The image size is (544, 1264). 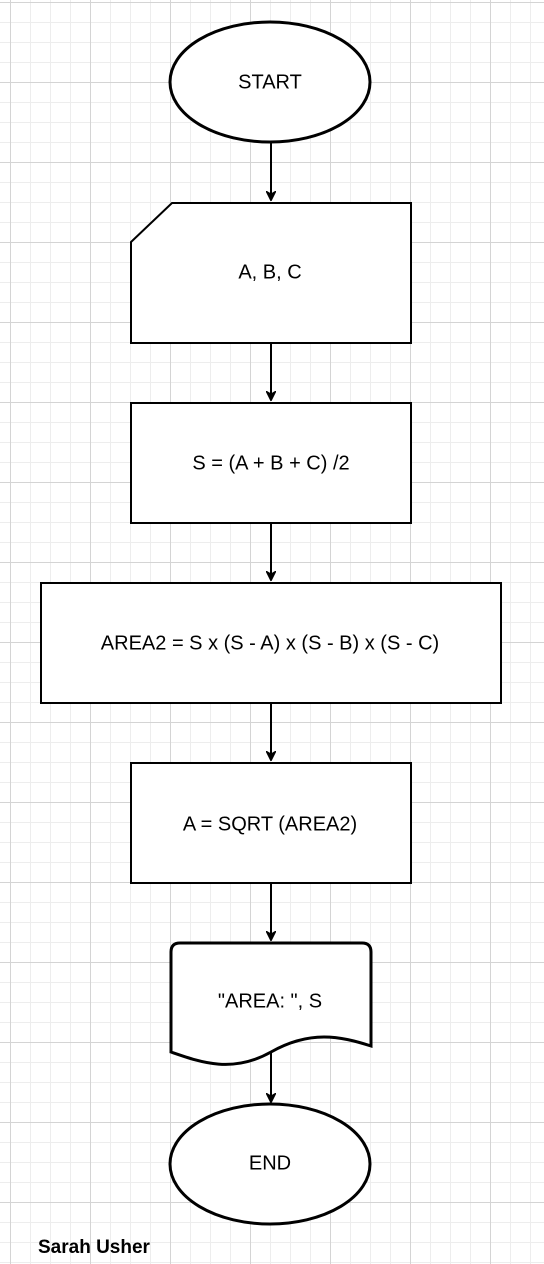 I want to click on end-node: END, so click(x=270, y=1164).